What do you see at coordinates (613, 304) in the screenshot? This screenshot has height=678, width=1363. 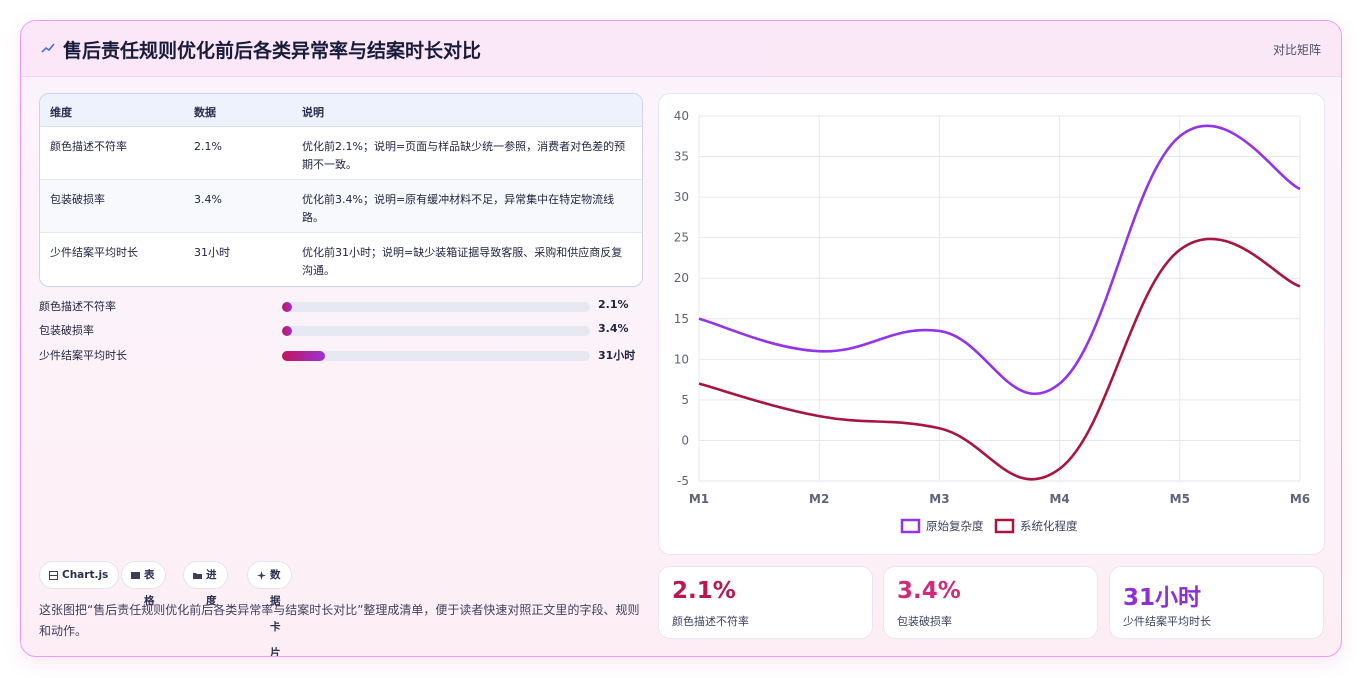 I see `progress-value: 2.1%` at bounding box center [613, 304].